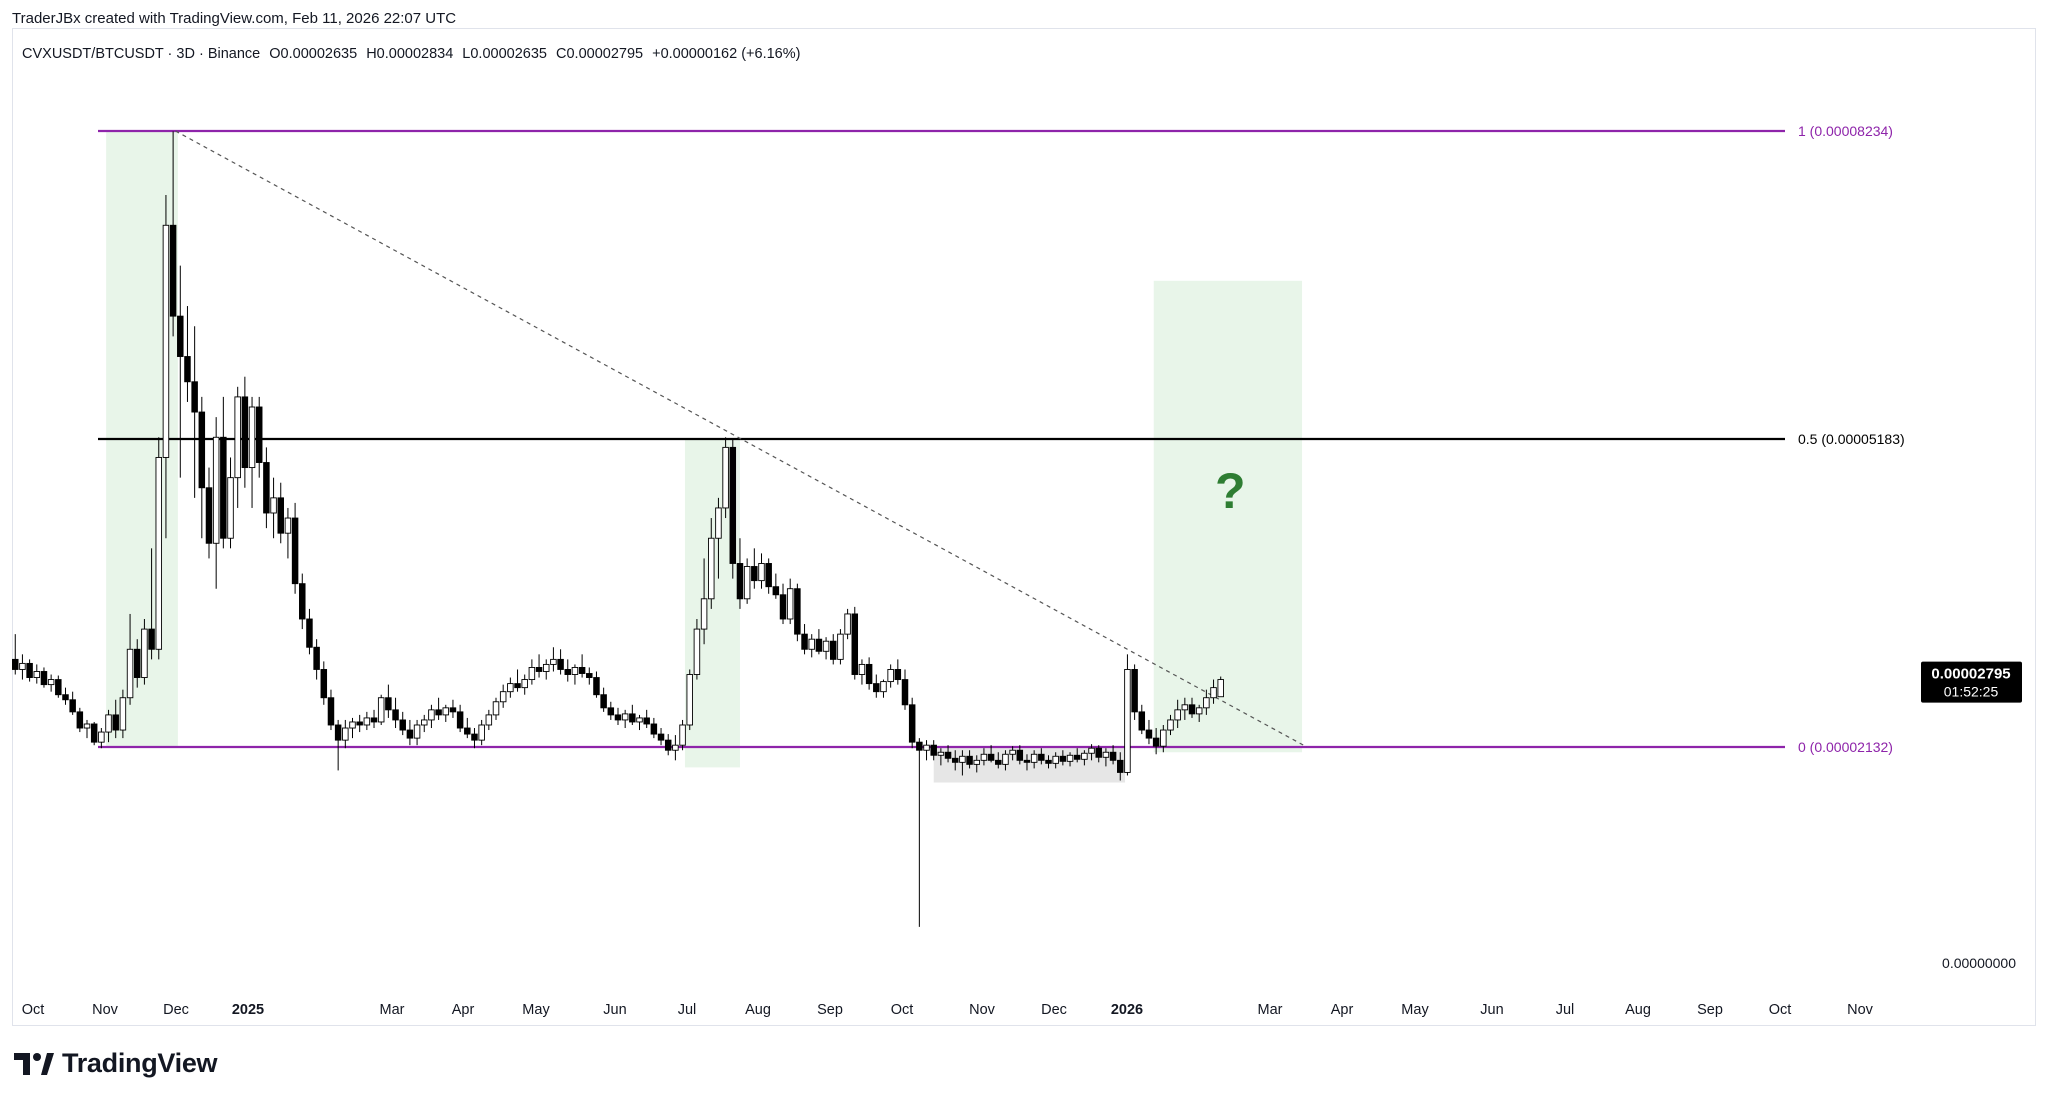  Describe the element at coordinates (248, 1010) in the screenshot. I see `x-tick-label: 2025` at that location.